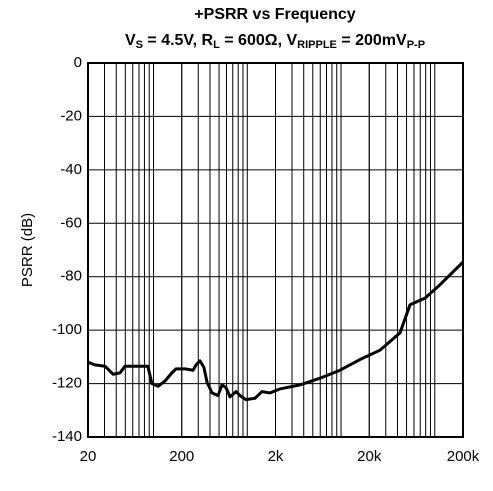 The height and width of the screenshot is (491, 493). Describe the element at coordinates (416, 45) in the screenshot. I see `subscript: P-P` at that location.